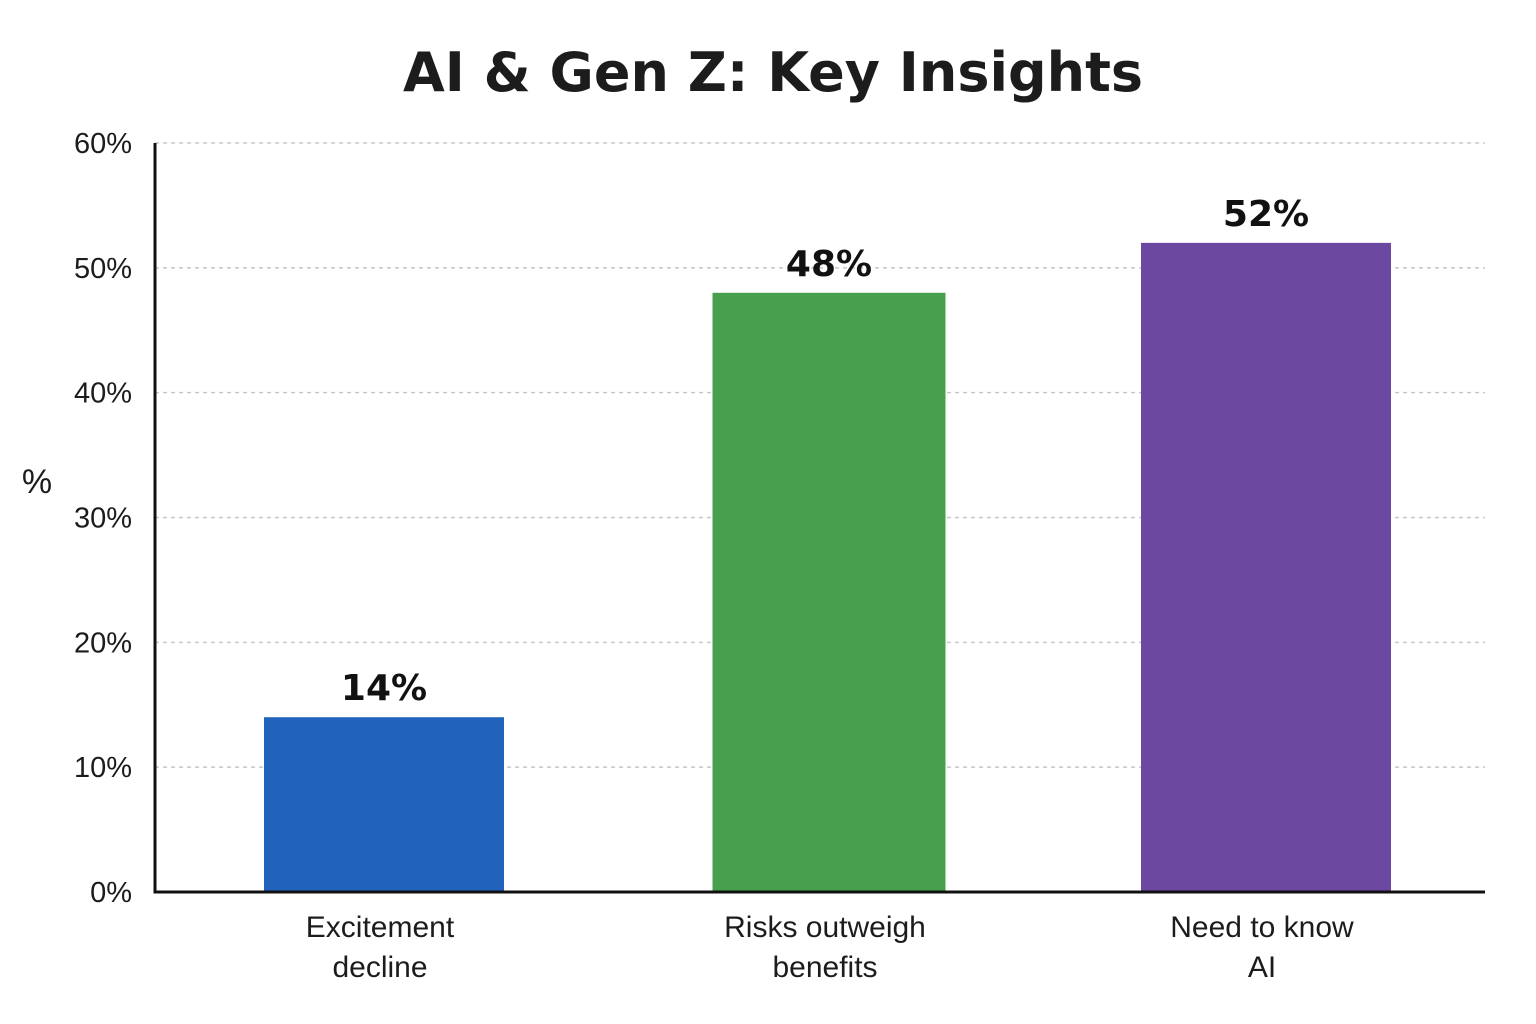  What do you see at coordinates (103, 643) in the screenshot?
I see `y-tick-label: 20%` at bounding box center [103, 643].